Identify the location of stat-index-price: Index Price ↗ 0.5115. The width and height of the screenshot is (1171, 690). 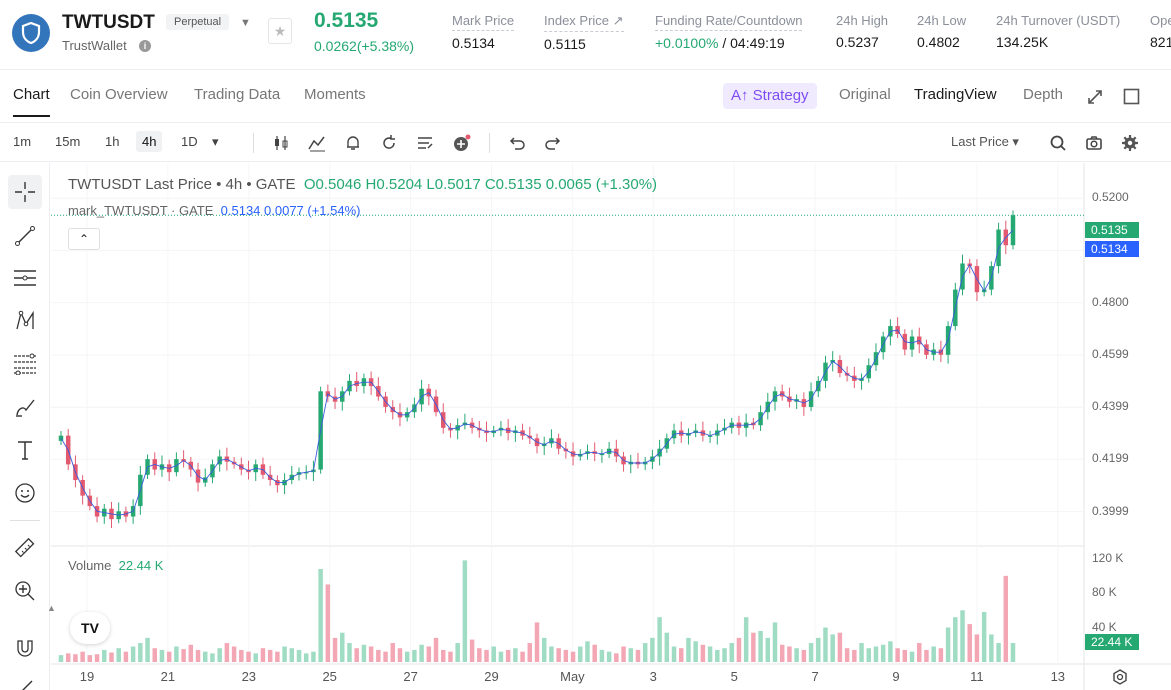
(584, 32).